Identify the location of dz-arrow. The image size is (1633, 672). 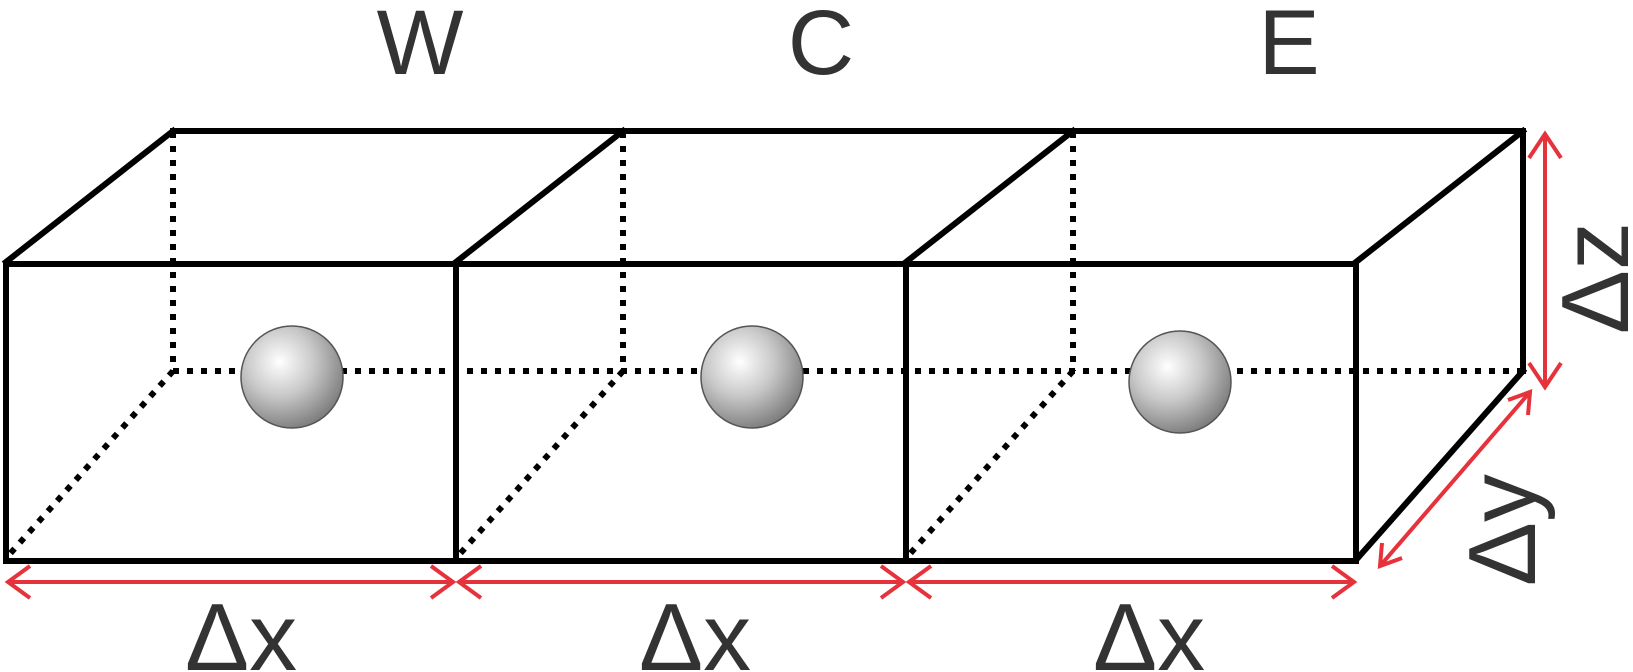
(1545, 260).